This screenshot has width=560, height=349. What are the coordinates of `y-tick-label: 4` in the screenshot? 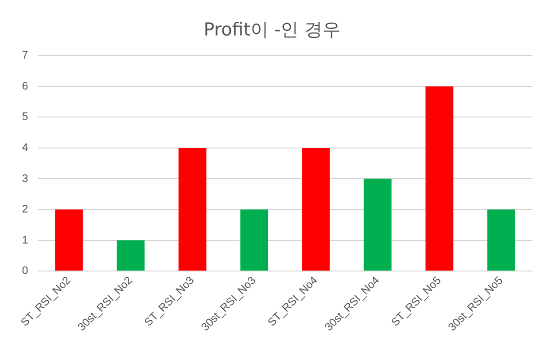 It's located at (25, 148).